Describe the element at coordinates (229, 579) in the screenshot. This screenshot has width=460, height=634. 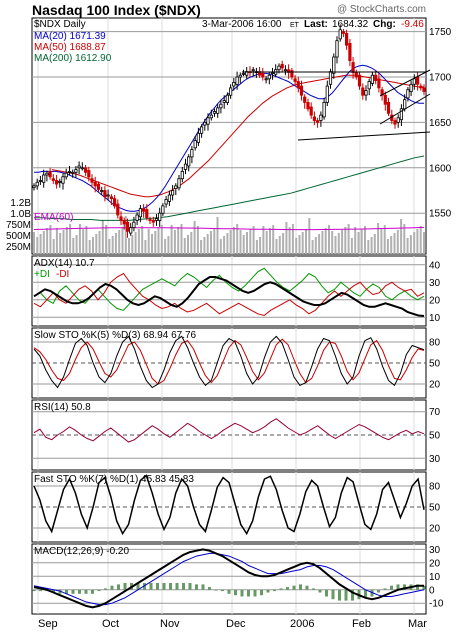
I see `macd-signal-line` at that location.